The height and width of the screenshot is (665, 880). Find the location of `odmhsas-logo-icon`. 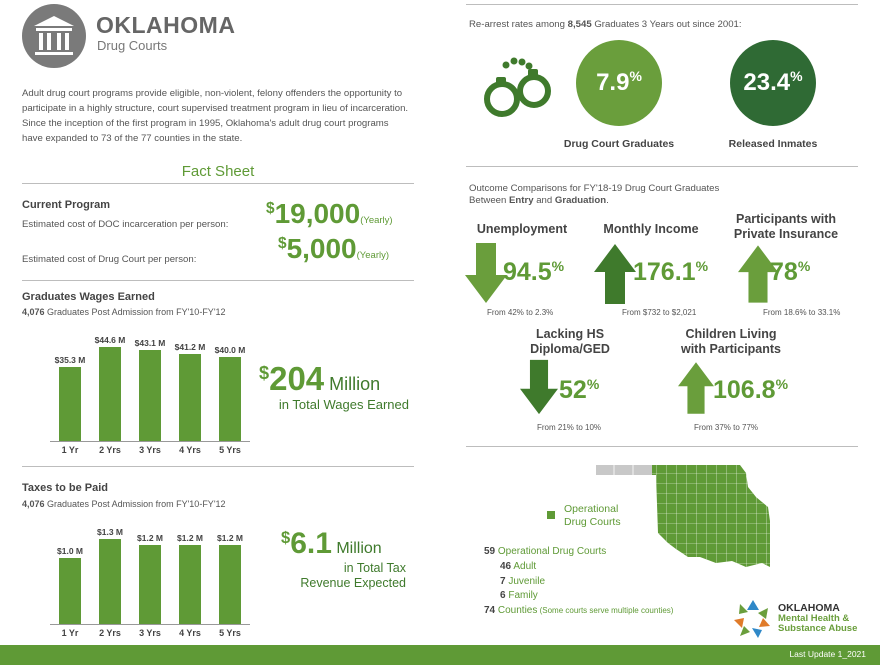

odmhsas-logo-icon is located at coordinates (753, 621).